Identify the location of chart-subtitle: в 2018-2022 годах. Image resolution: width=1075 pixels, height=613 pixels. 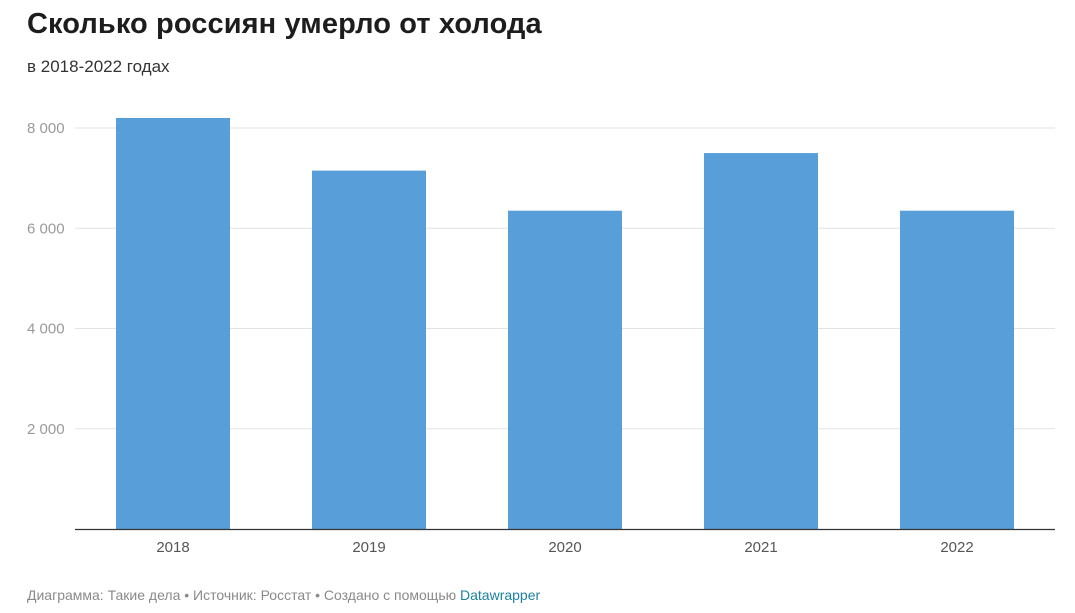
(98, 66).